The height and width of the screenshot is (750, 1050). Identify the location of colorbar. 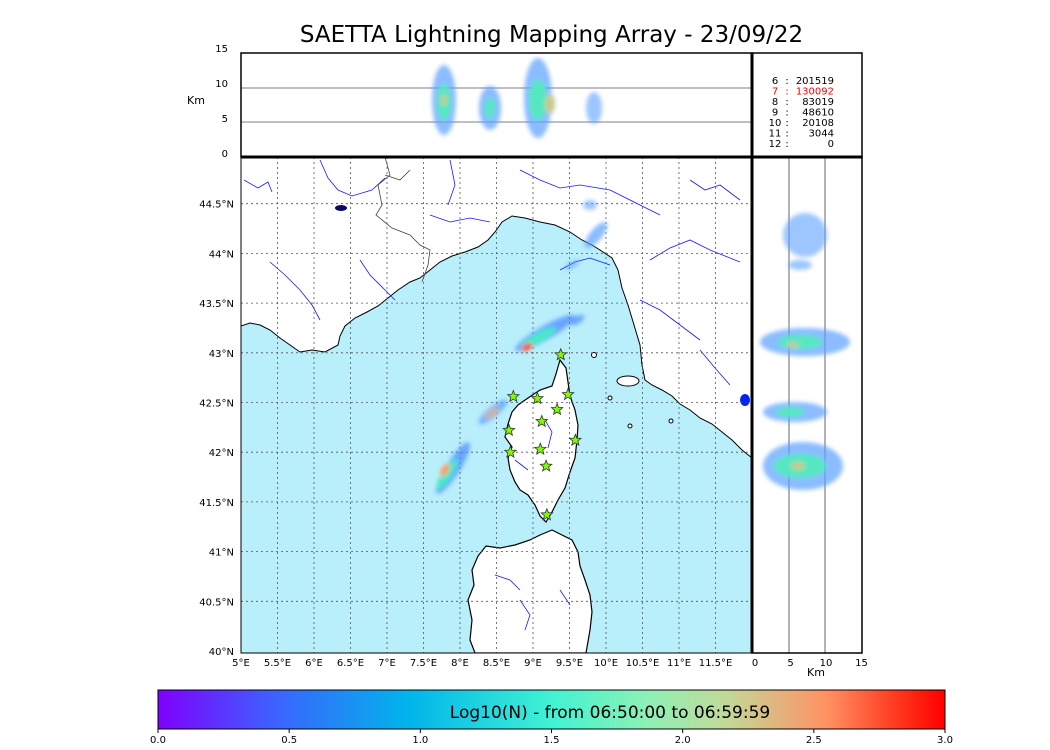
(551, 709).